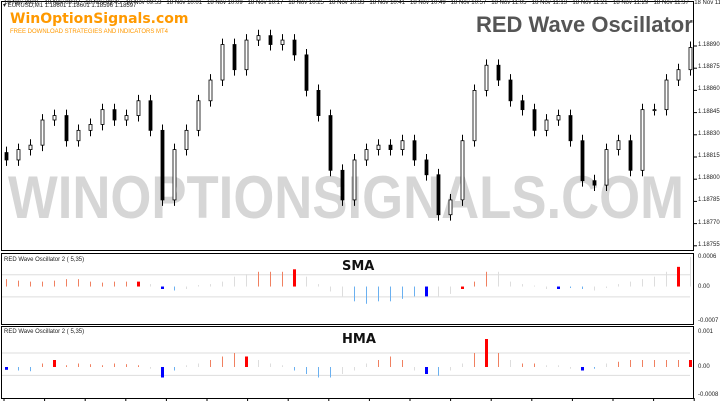 The height and width of the screenshot is (413, 720). Describe the element at coordinates (709, 67) in the screenshot. I see `y-tick-label: 1.18875` at that location.